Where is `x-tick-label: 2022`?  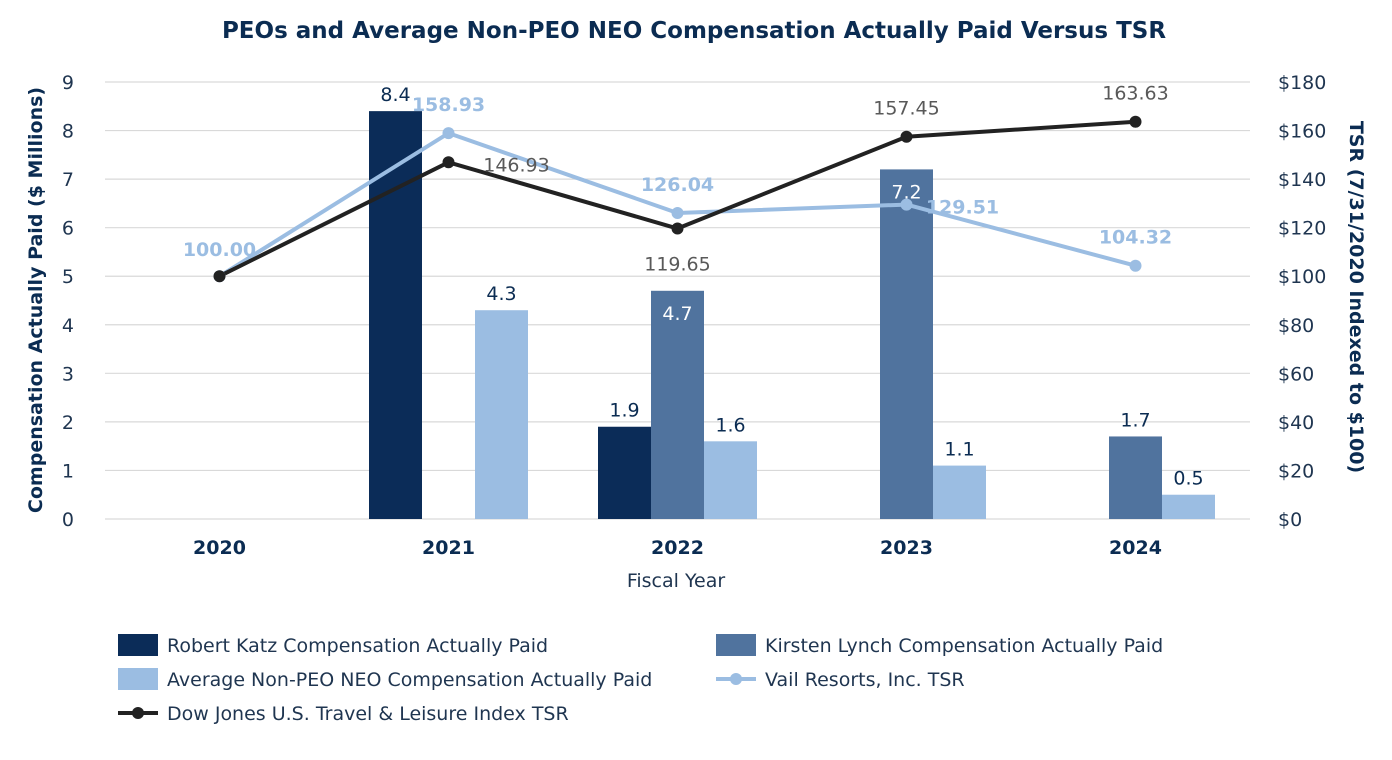 x-tick-label: 2022 is located at coordinates (677, 548).